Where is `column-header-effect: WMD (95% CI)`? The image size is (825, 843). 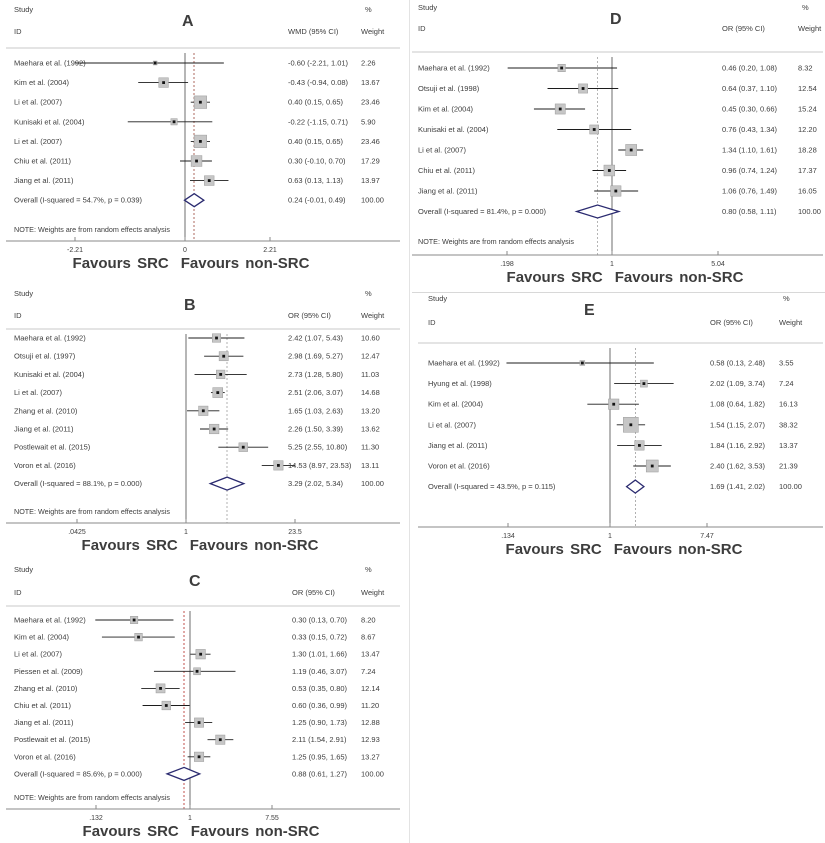
column-header-effect: WMD (95% CI) is located at coordinates (313, 31).